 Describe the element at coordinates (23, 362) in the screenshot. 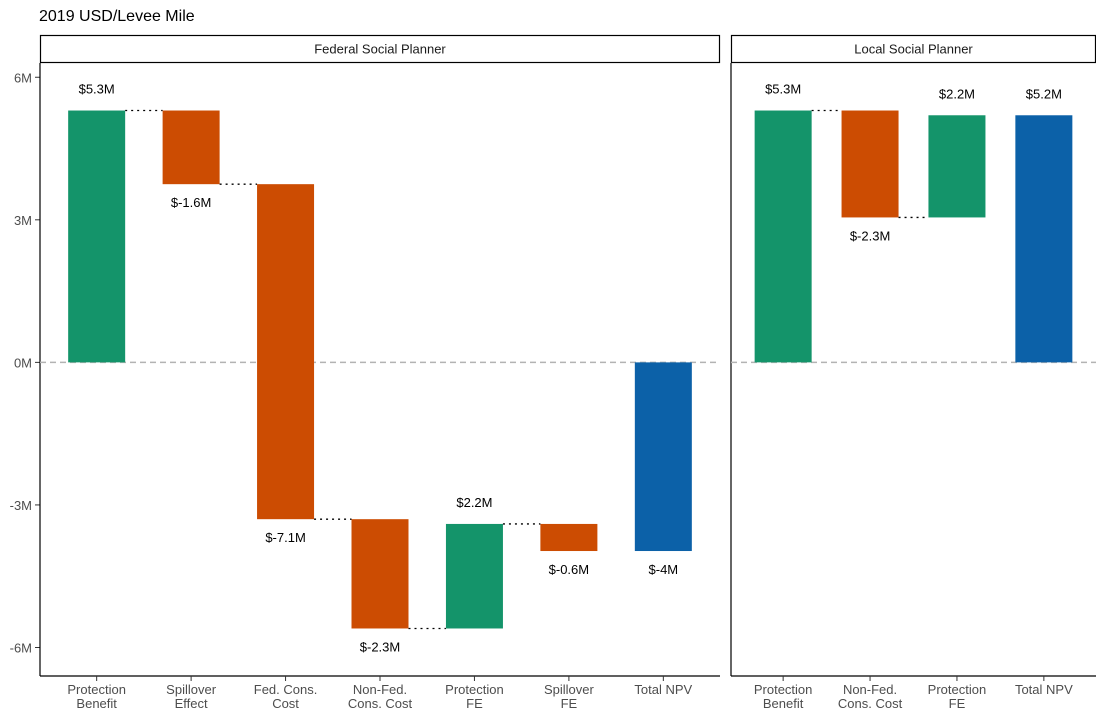

I see `y-tick-label: 0M` at that location.